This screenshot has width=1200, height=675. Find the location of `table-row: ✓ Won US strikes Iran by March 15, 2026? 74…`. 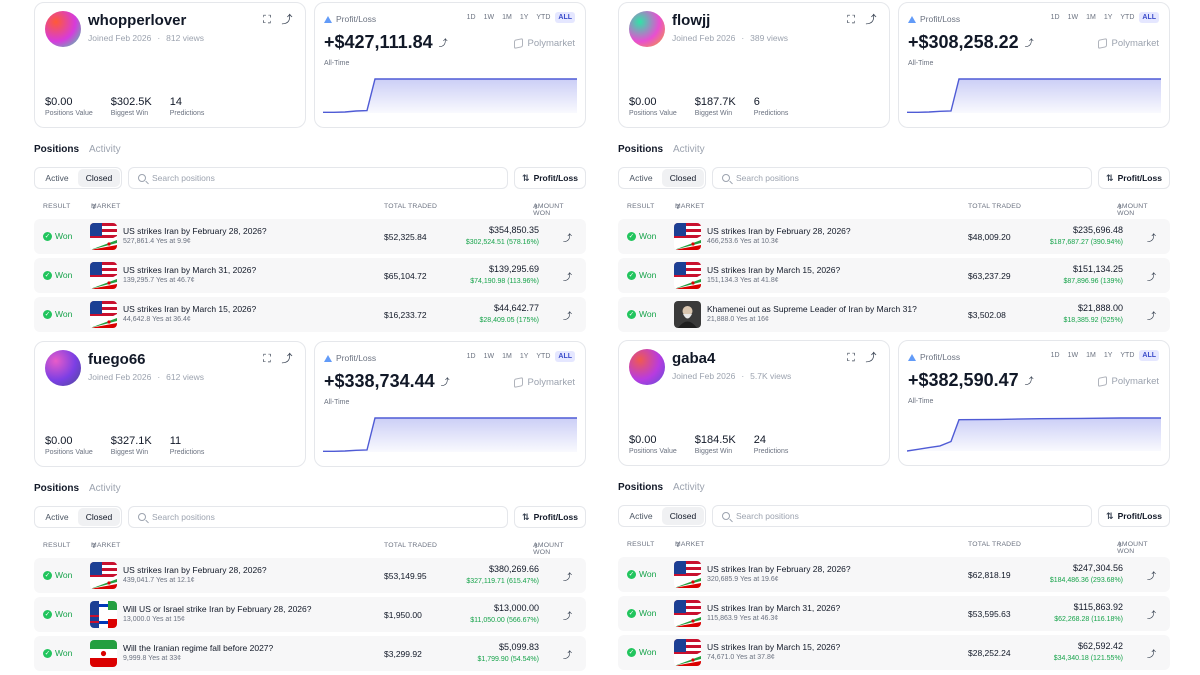

table-row: ✓ Won US strikes Iran by March 15, 2026? 74… is located at coordinates (894, 652).